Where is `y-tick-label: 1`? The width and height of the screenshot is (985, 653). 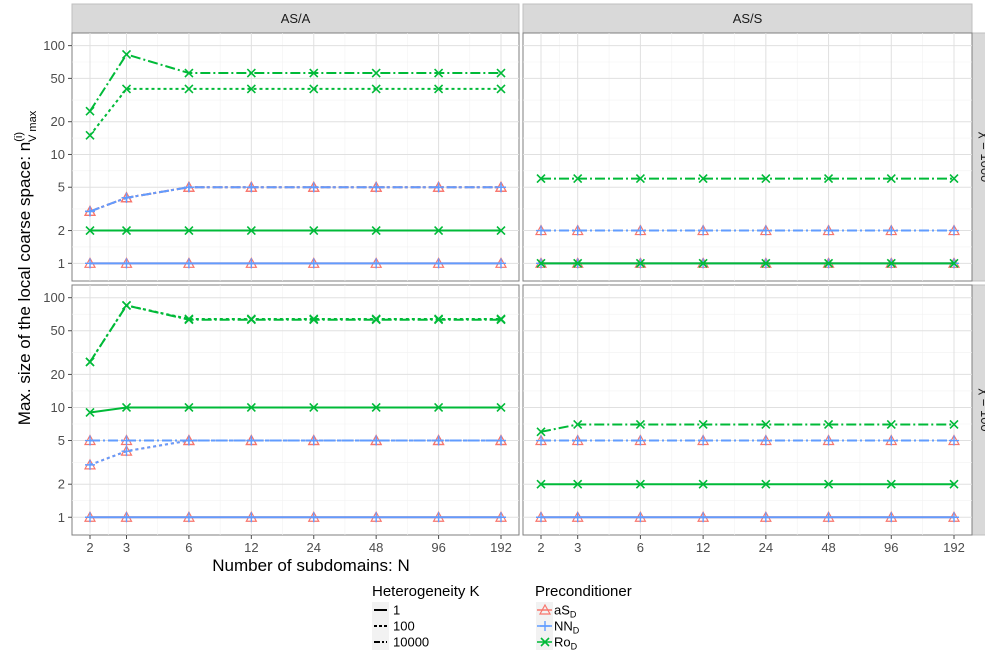
y-tick-label: 1 is located at coordinates (61, 263).